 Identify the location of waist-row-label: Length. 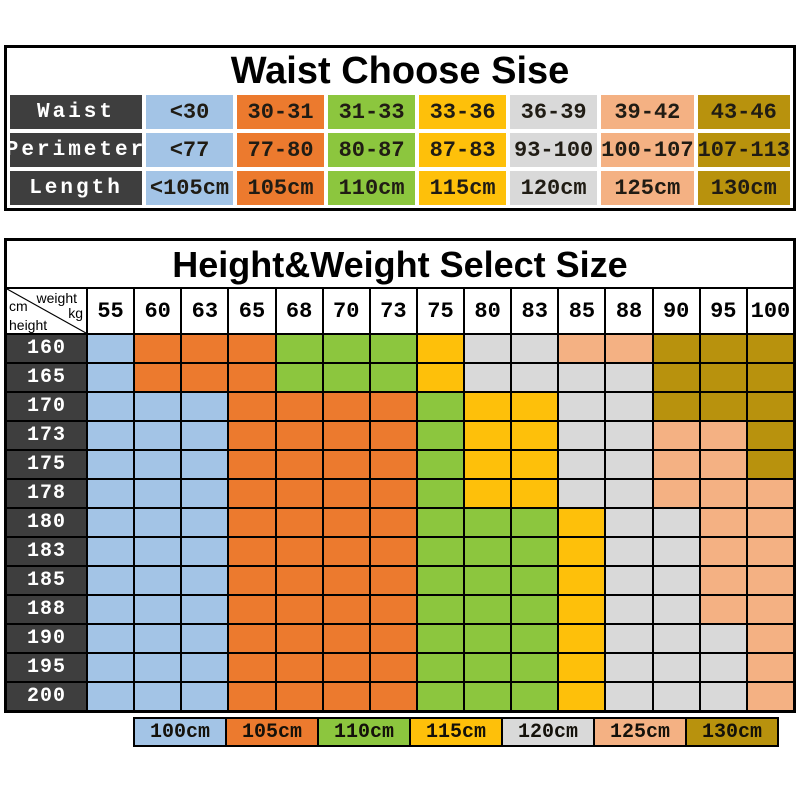
(76, 188).